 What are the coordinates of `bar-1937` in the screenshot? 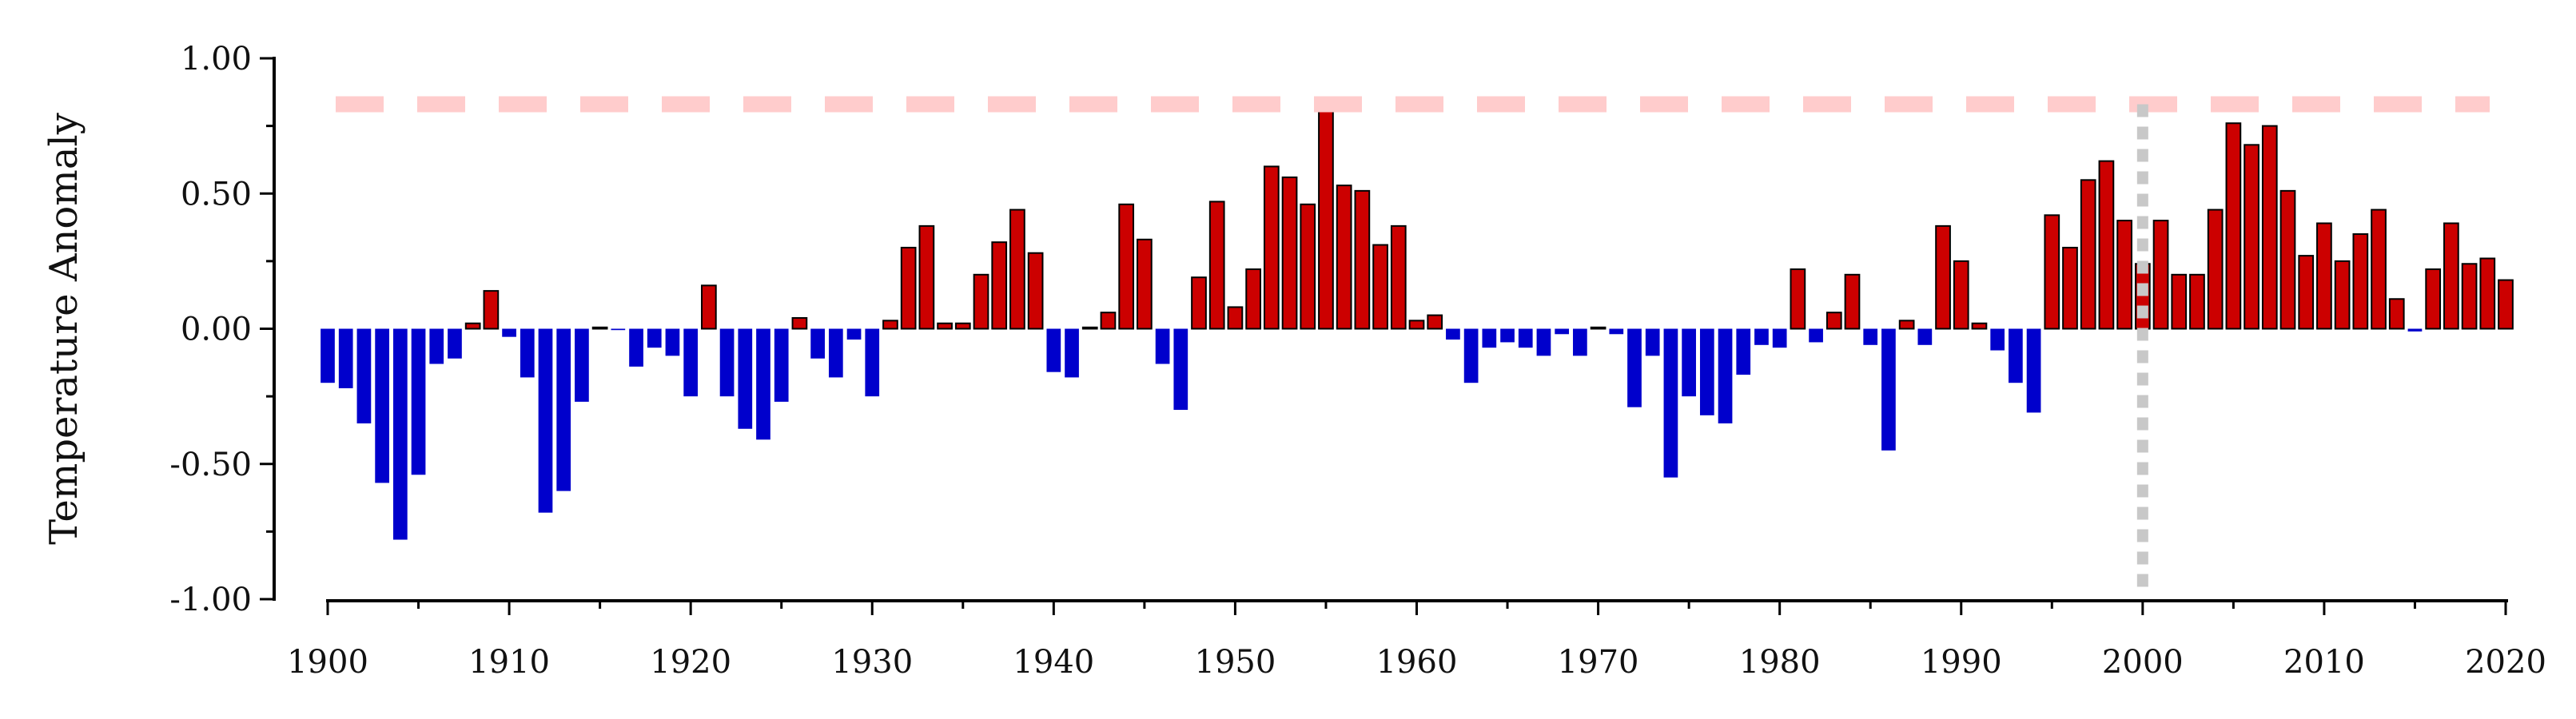 It's located at (999, 285).